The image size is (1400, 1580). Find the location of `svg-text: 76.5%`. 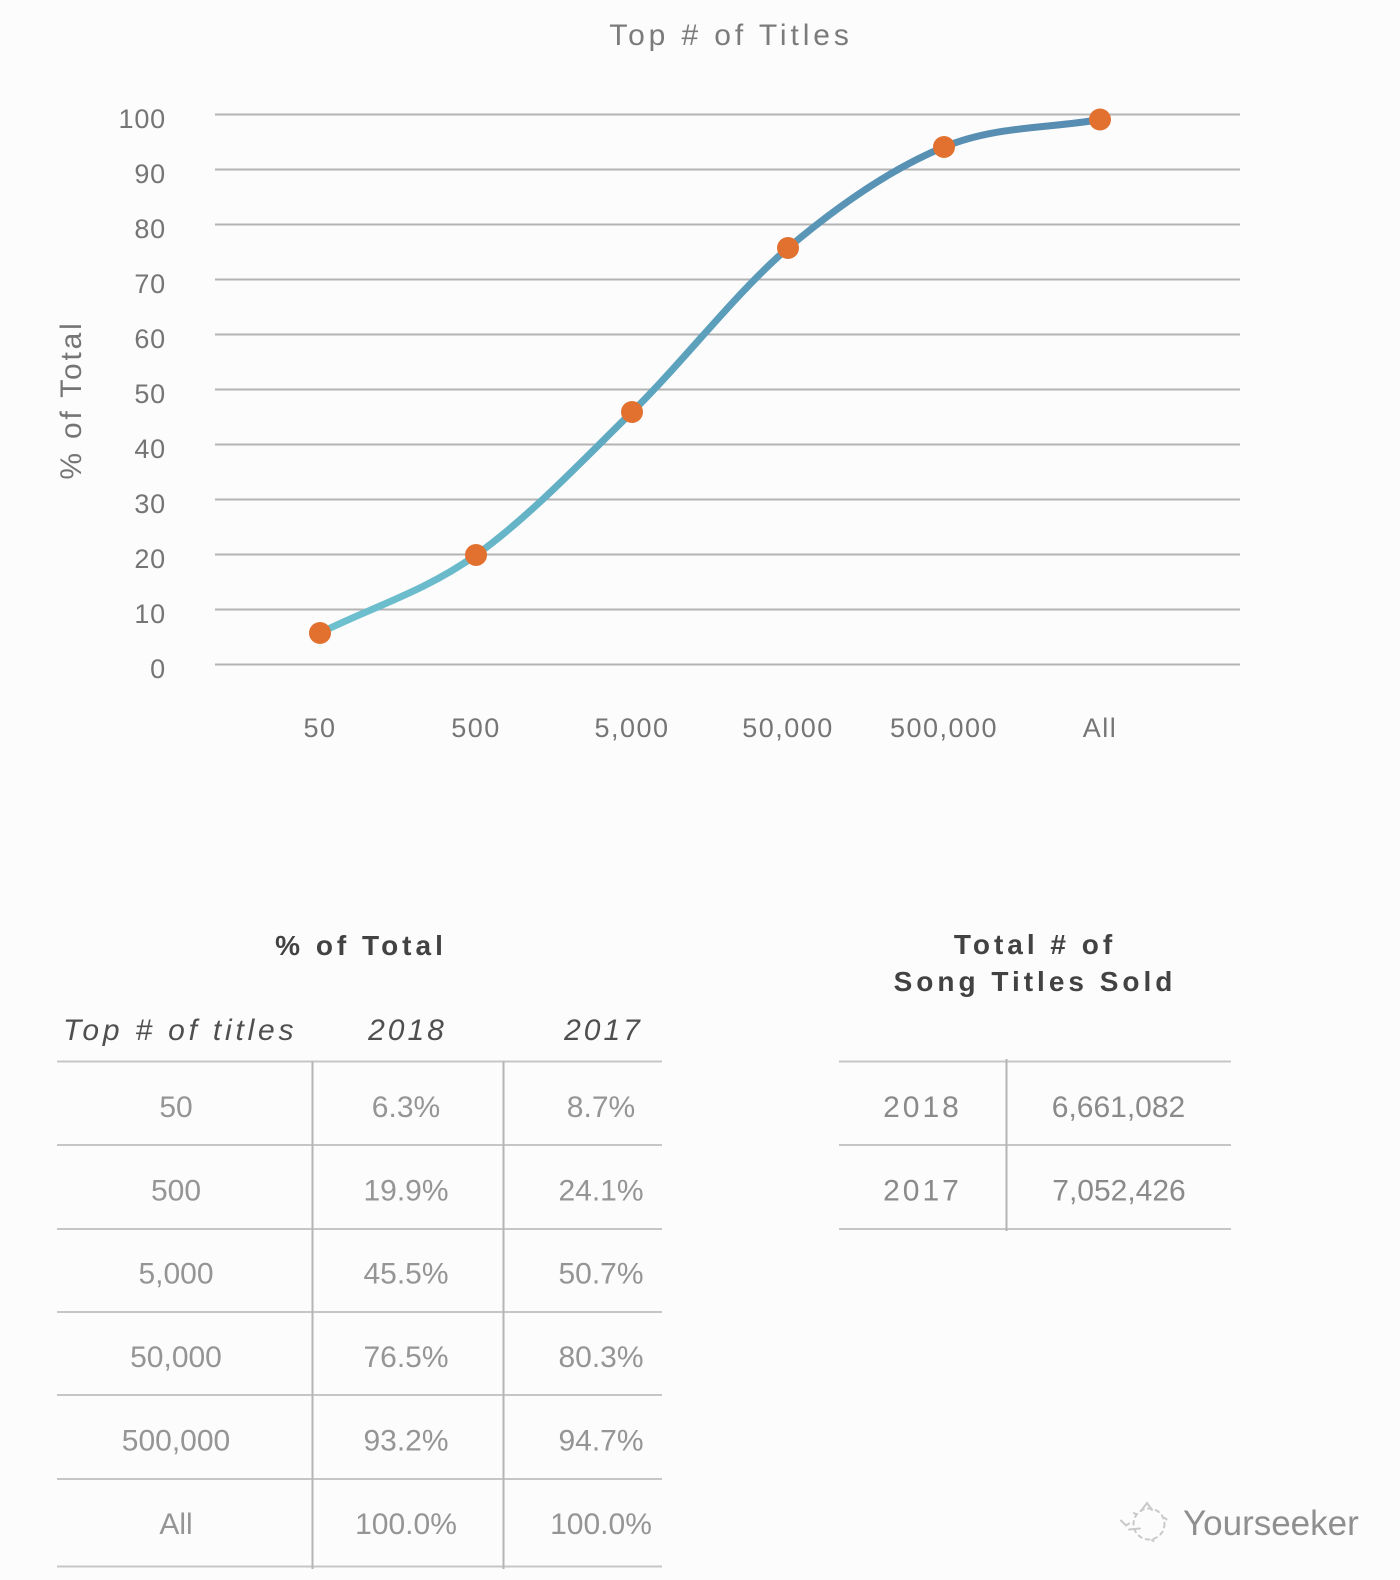

svg-text: 76.5% is located at coordinates (405, 1357).